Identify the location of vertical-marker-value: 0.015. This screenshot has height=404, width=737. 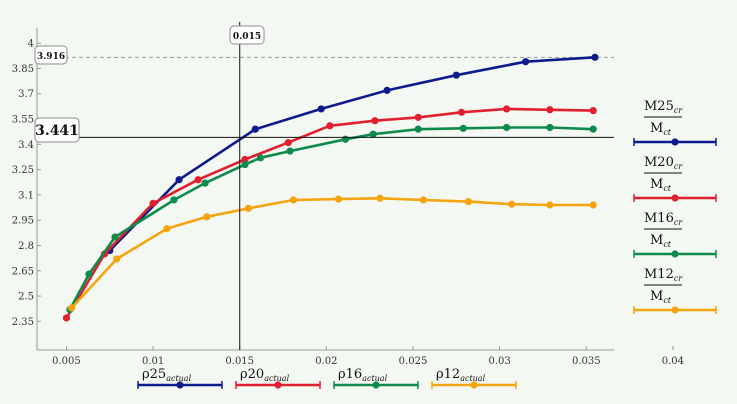
(247, 37).